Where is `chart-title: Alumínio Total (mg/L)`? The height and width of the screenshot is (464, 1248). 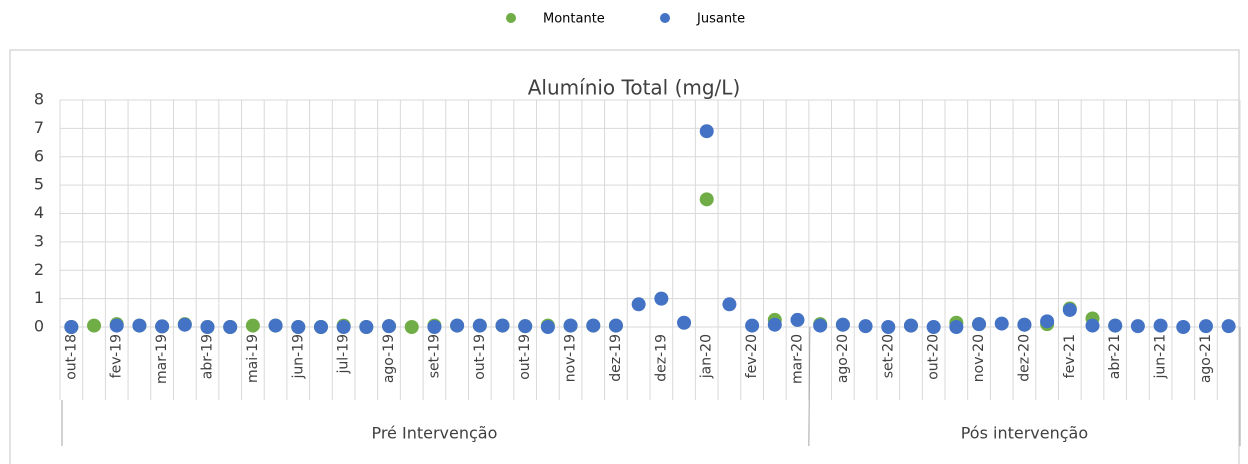 chart-title: Alumínio Total (mg/L) is located at coordinates (634, 88).